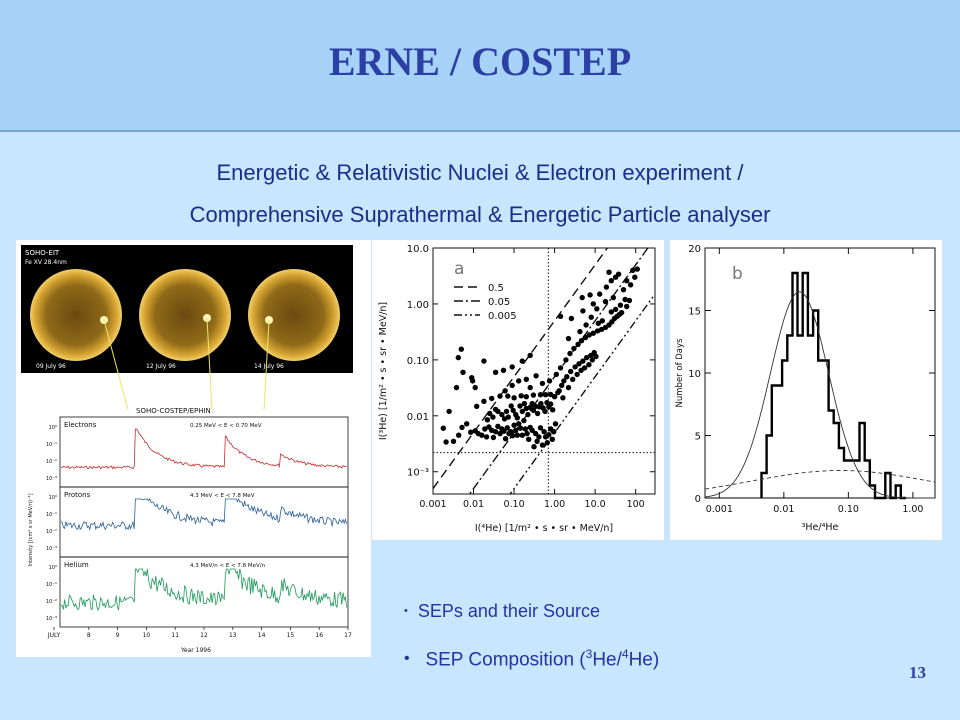 Image resolution: width=960 pixels, height=720 pixels. What do you see at coordinates (31, 529) in the screenshot?
I see `left-y-axis-label: Intensity [(cm² s sr MeV/n)⁻¹]` at bounding box center [31, 529].